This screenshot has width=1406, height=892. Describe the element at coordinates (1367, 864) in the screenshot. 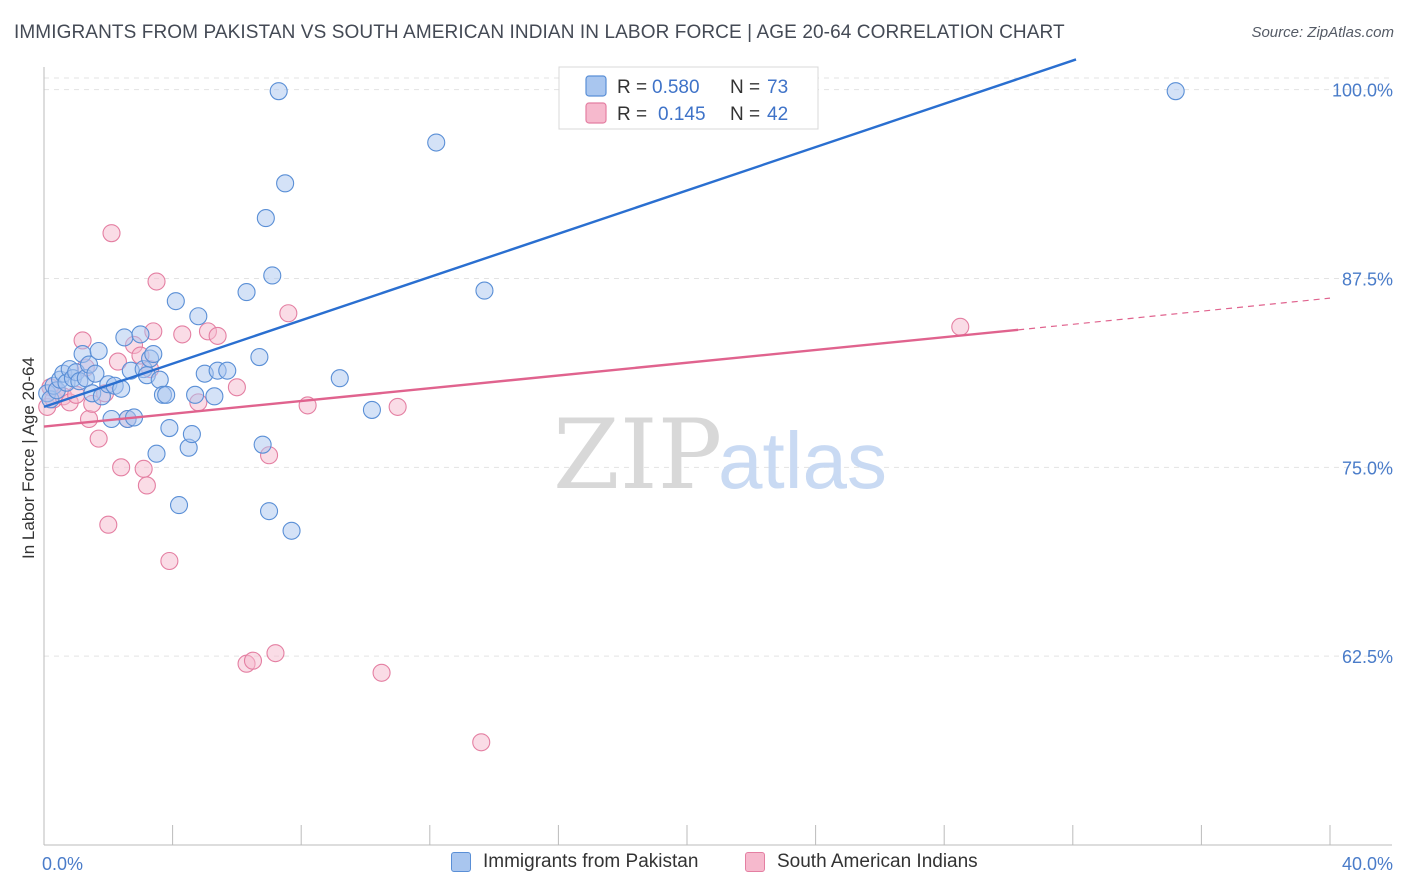

I see `x-tick-label-1: 40.0%` at that location.